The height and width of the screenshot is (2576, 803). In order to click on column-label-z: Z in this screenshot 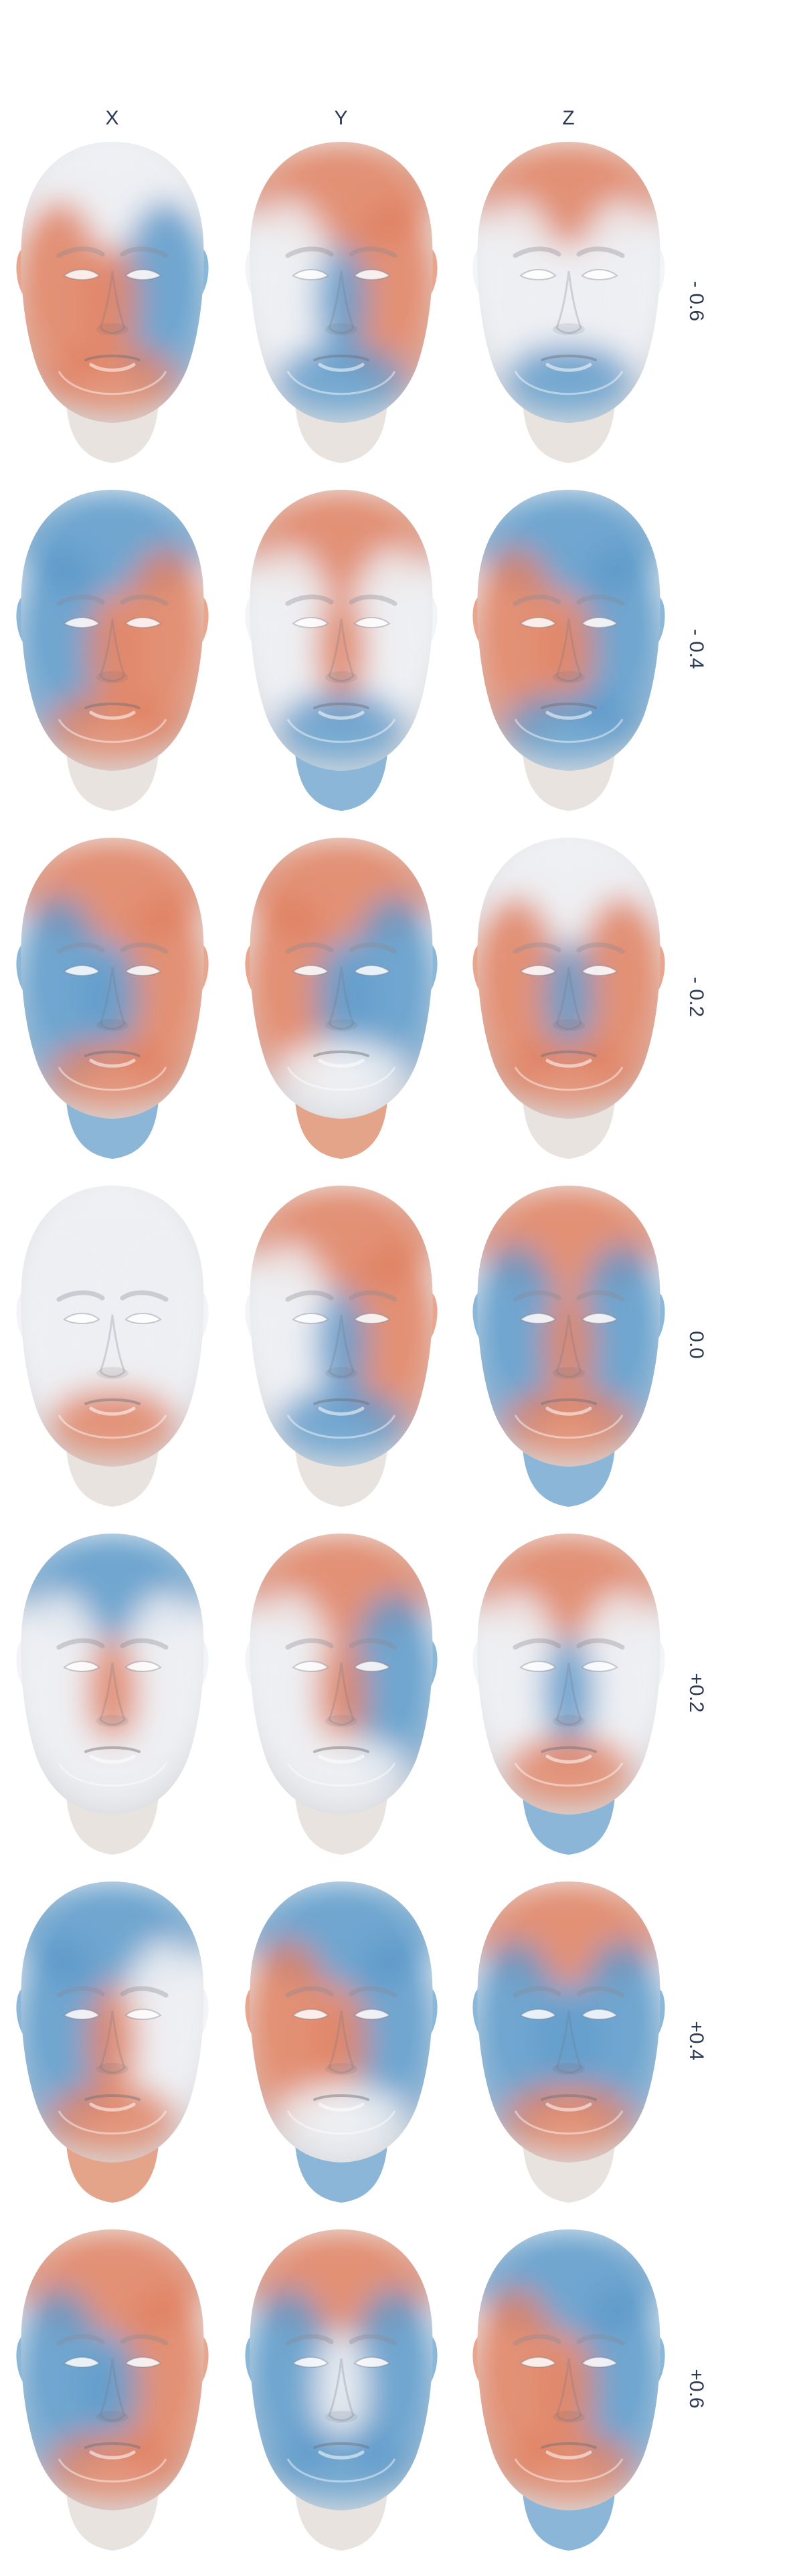, I will do `click(568, 118)`.